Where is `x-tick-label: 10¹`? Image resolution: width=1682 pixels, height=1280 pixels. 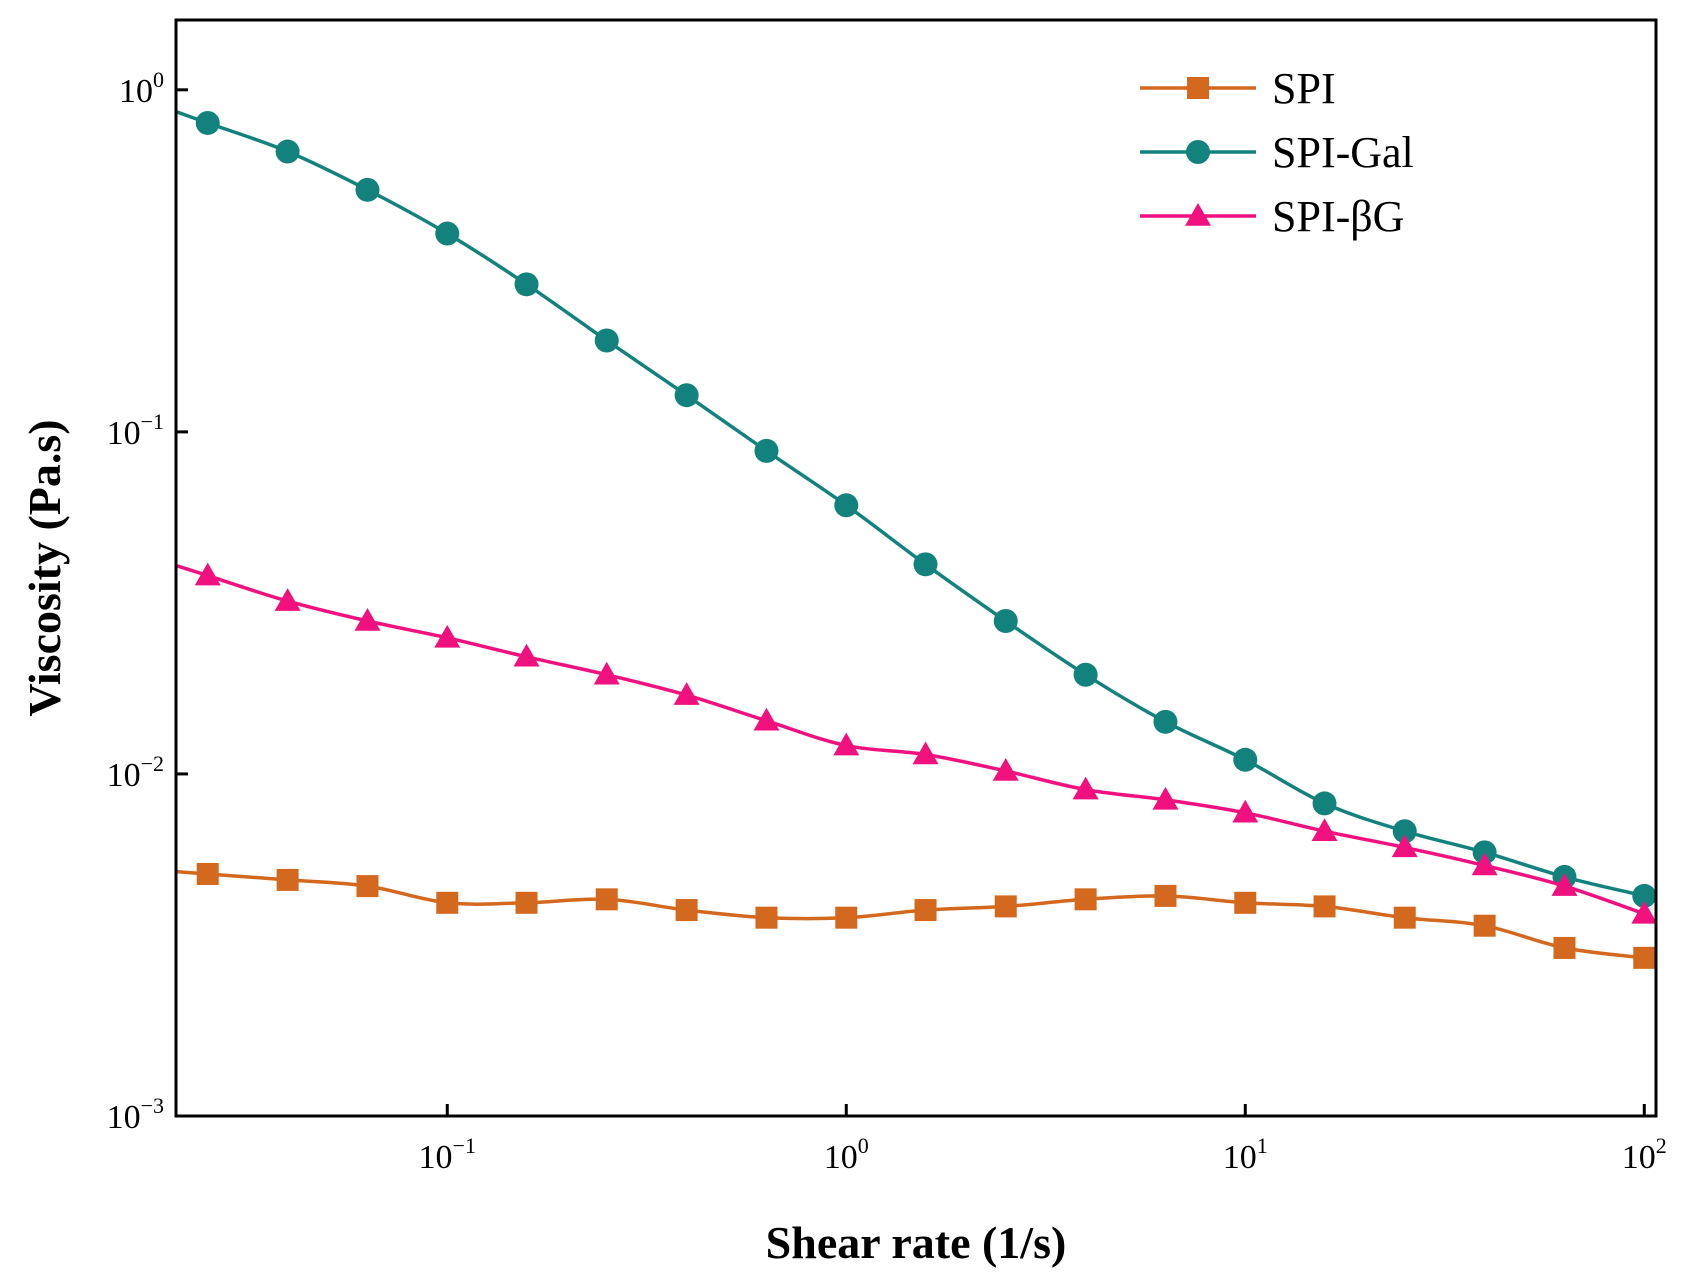 x-tick-label: 10¹ is located at coordinates (1245, 1154).